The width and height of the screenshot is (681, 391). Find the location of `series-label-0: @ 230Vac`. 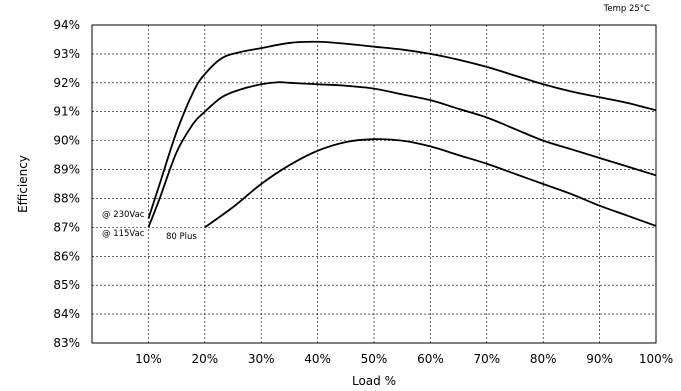

series-label-0: @ 230Vac is located at coordinates (123, 215).